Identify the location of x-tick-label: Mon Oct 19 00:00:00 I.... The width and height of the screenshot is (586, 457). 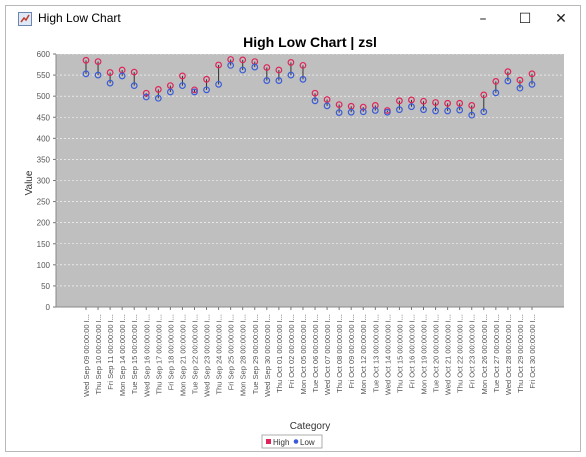
(424, 354).